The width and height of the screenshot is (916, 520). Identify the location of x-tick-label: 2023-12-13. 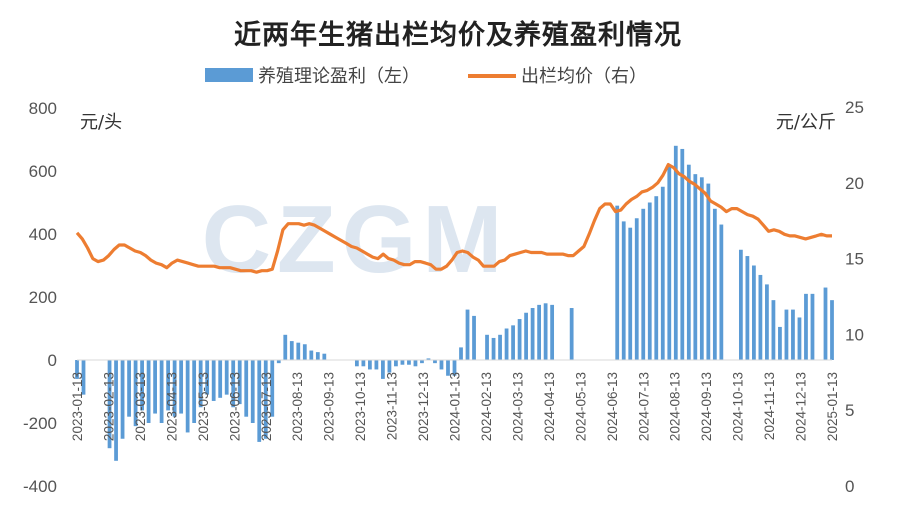
(423, 406).